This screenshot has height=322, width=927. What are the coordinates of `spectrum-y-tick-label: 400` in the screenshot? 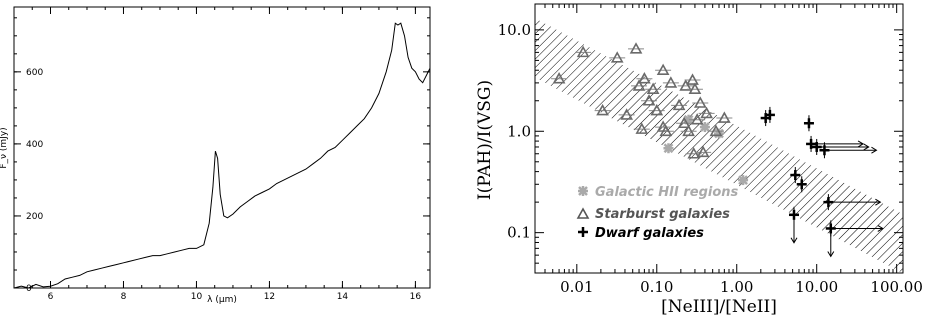 It's located at (34, 145).